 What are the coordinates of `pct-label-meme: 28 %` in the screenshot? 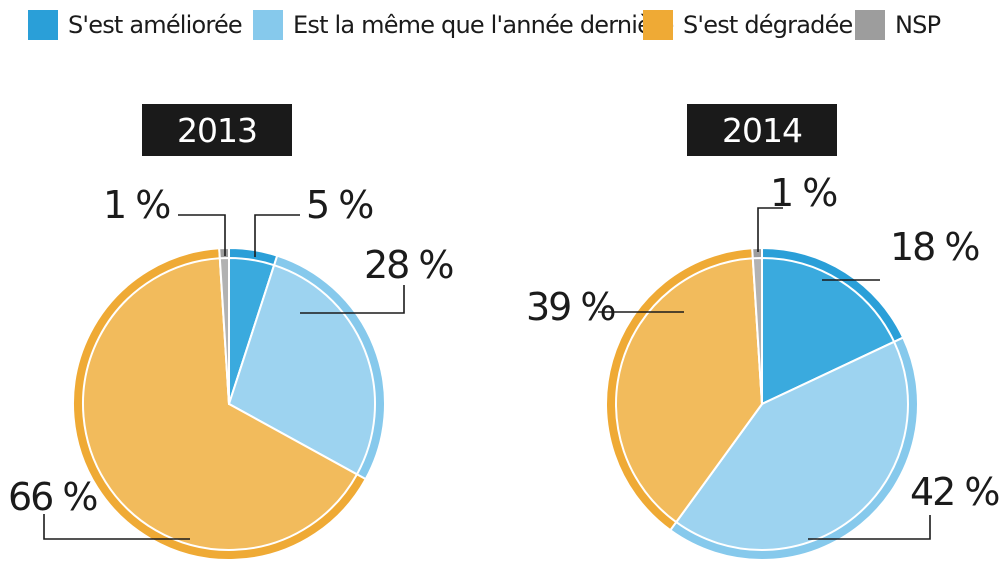 It's located at (408, 265).